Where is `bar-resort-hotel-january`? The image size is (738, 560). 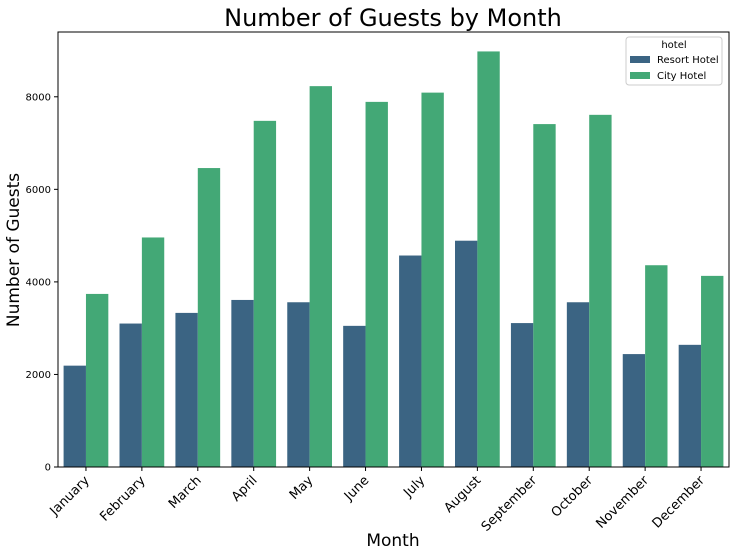 bar-resort-hotel-january is located at coordinates (74, 416).